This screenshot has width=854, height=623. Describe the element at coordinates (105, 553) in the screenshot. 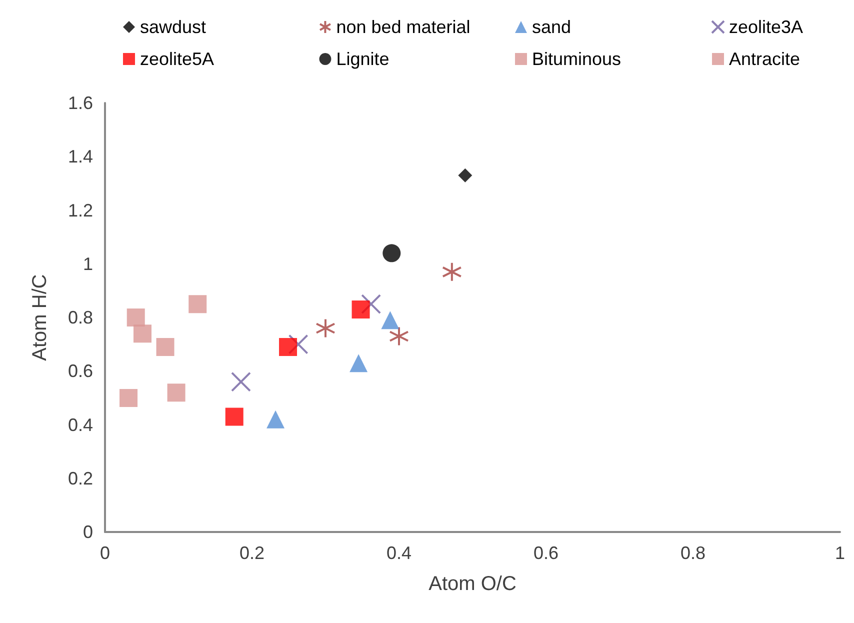

I see `x-tick-label: 0` at that location.